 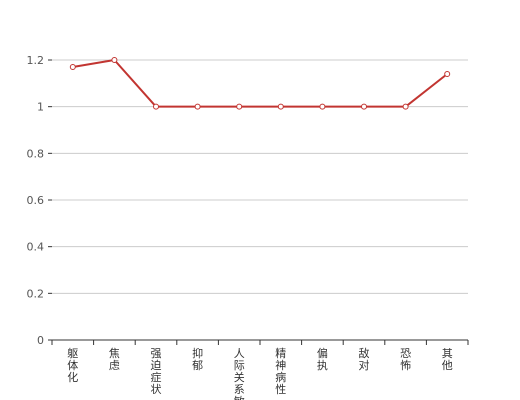 I want to click on y-axis-tick-label: 0.8, so click(x=36, y=153).